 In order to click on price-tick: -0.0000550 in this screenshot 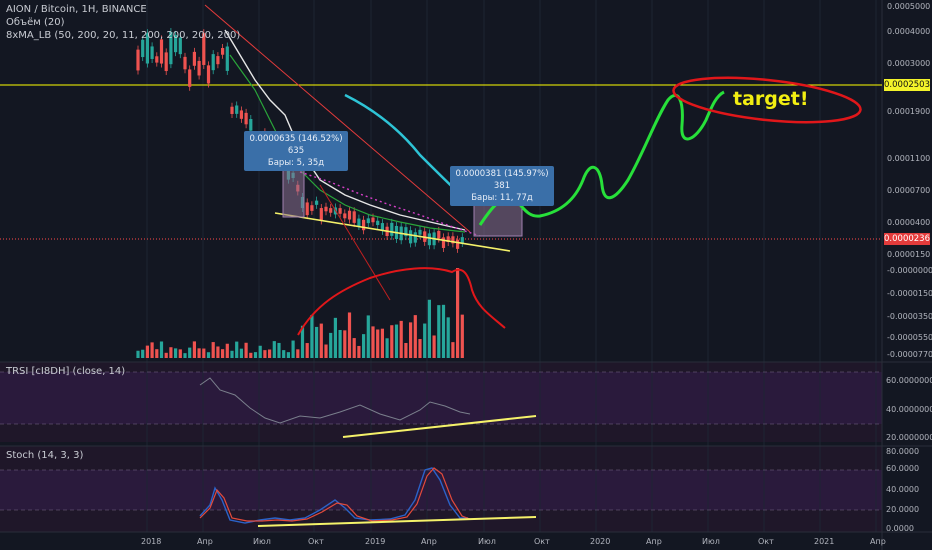, I will do `click(909, 337)`.